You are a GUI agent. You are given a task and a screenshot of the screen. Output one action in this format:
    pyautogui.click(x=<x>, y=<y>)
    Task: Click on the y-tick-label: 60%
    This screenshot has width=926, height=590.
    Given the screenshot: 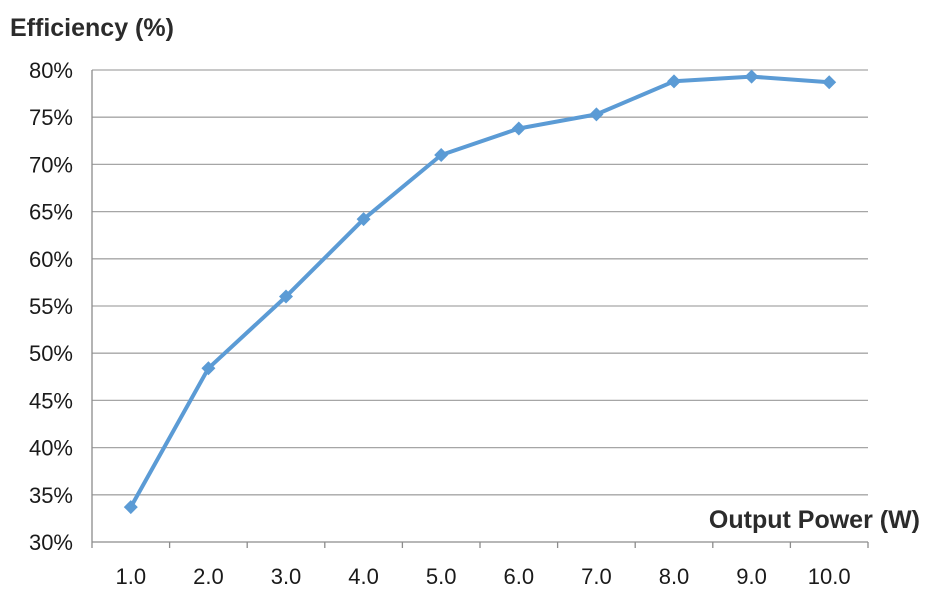 What is the action you would take?
    pyautogui.click(x=51, y=259)
    